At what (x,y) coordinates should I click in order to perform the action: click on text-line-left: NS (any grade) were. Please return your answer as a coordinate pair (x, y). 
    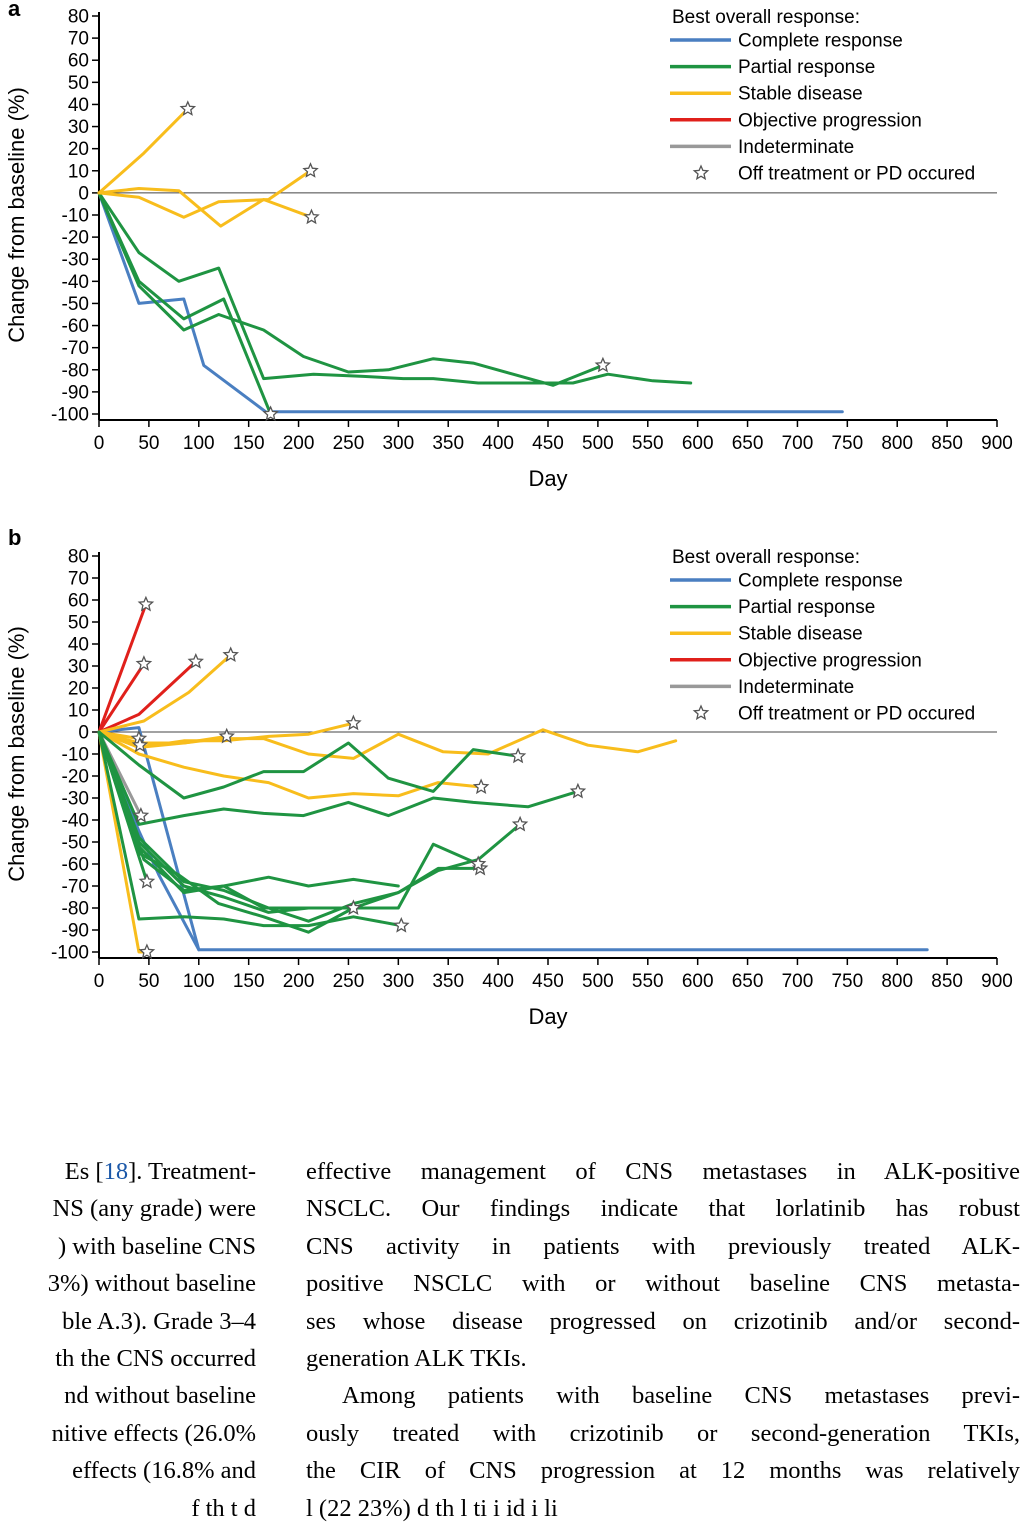
    Looking at the image, I should click on (154, 1209).